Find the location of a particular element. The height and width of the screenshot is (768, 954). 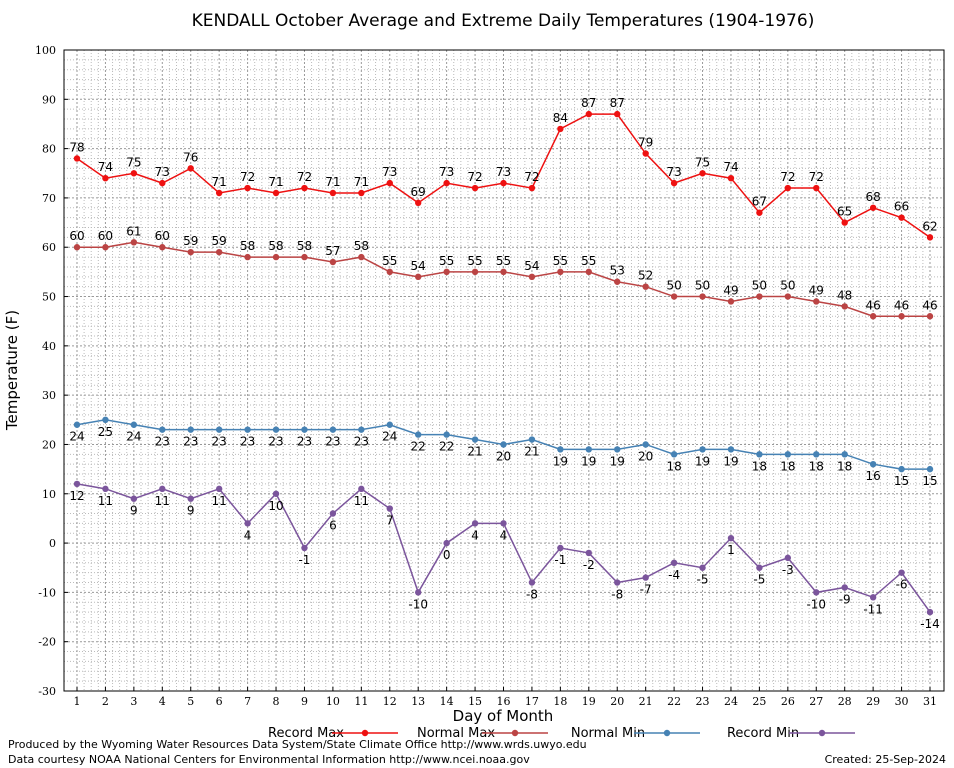

y-tick-label: 100 is located at coordinates (45, 50).